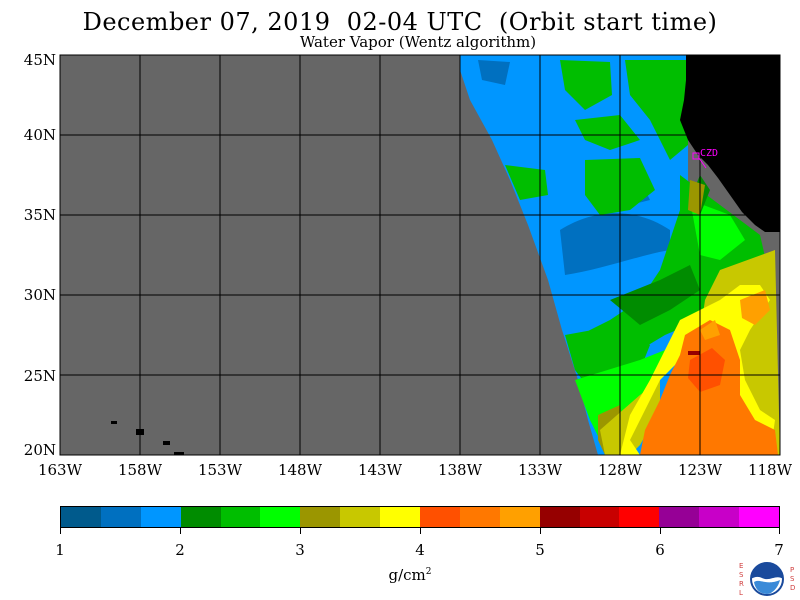 Image resolution: width=800 pixels, height=600 pixels. What do you see at coordinates (792, 588) in the screenshot?
I see `logo-right-letter: D` at bounding box center [792, 588].